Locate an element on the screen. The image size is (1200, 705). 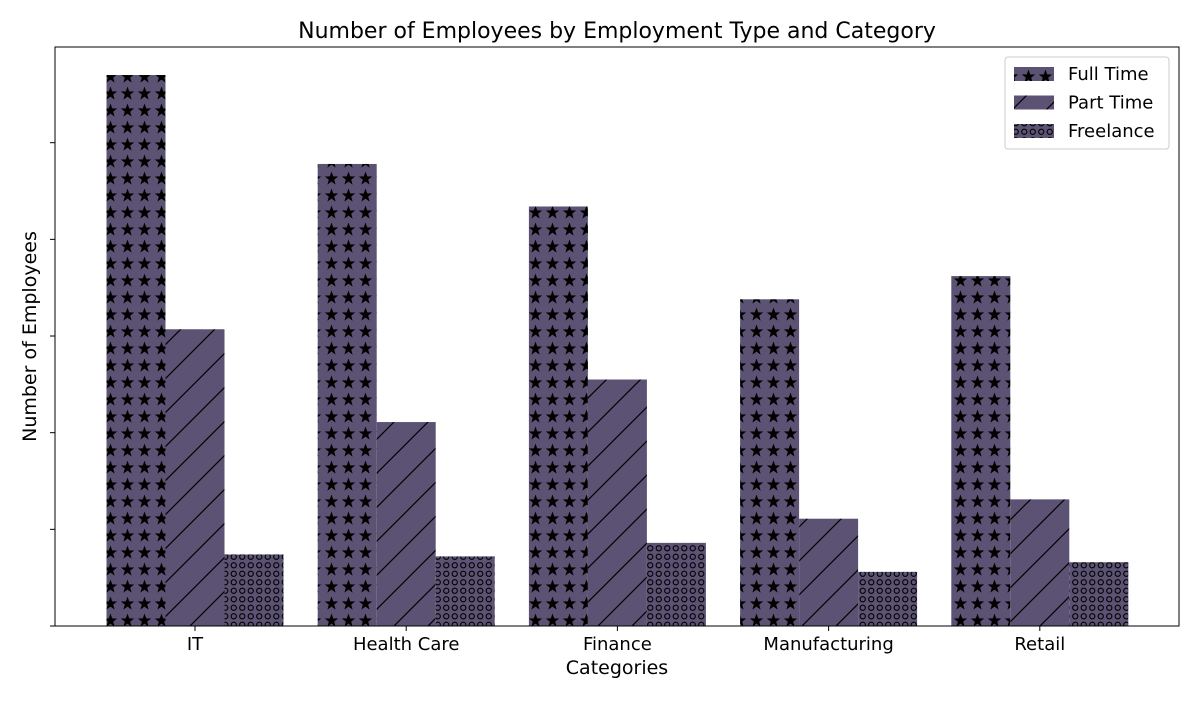
y-axis-ticks is located at coordinates (52, 384).